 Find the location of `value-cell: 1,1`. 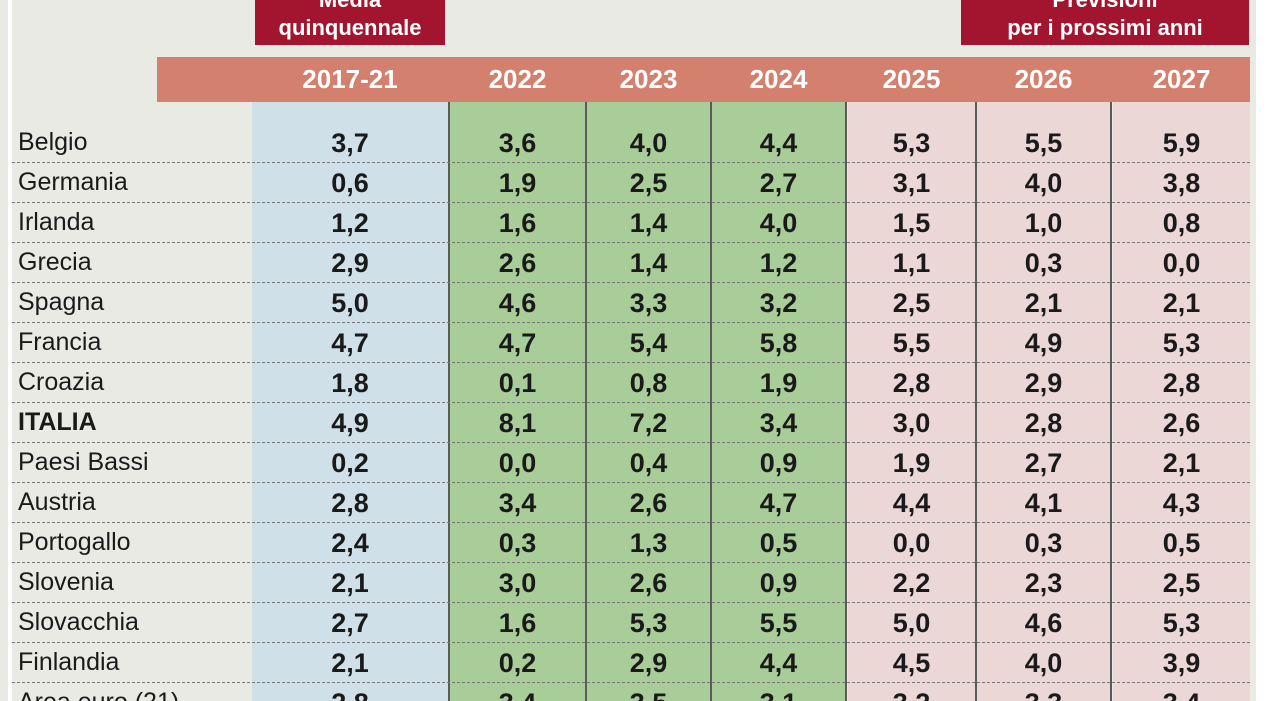

value-cell: 1,1 is located at coordinates (911, 263).